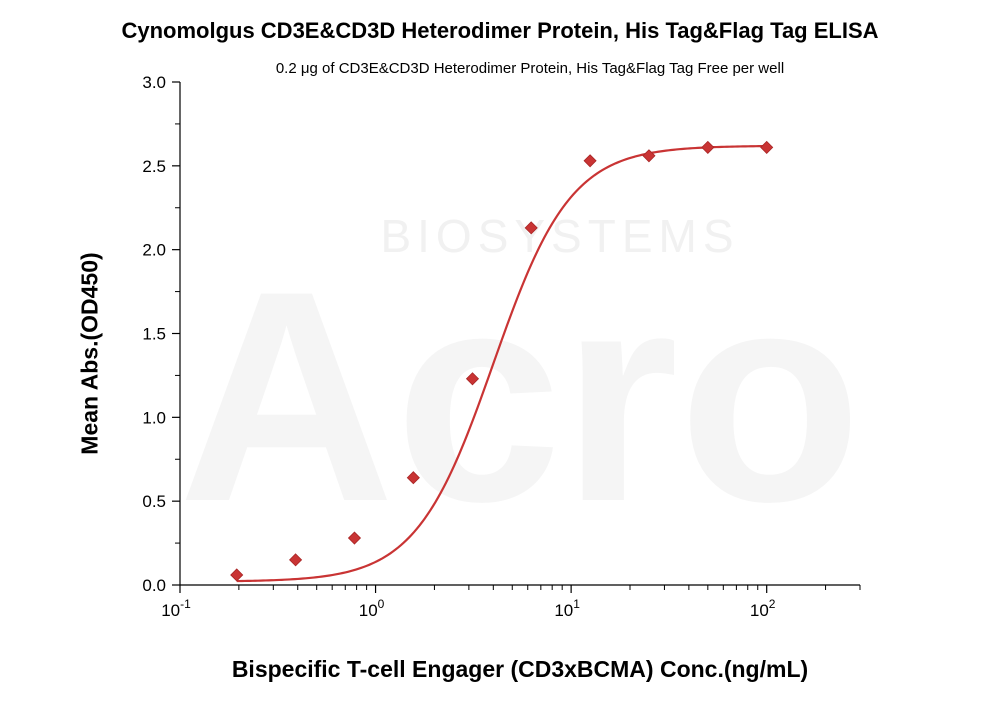  I want to click on x-tick-label: 10¹, so click(567, 608).